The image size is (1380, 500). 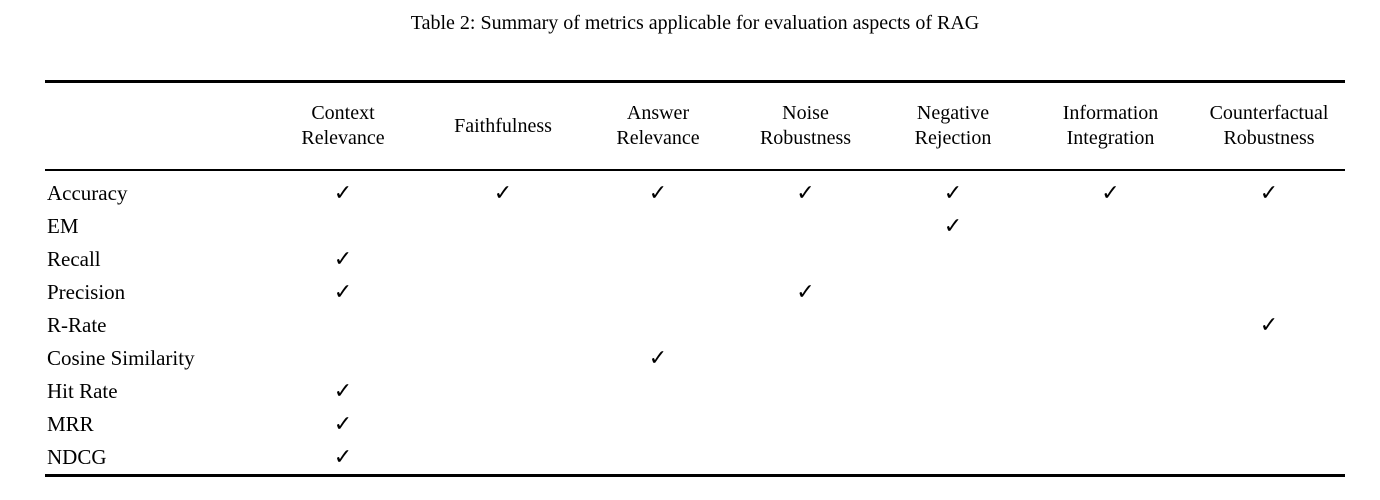 What do you see at coordinates (1110, 126) in the screenshot?
I see `column-header-information-integration: Information Integration` at bounding box center [1110, 126].